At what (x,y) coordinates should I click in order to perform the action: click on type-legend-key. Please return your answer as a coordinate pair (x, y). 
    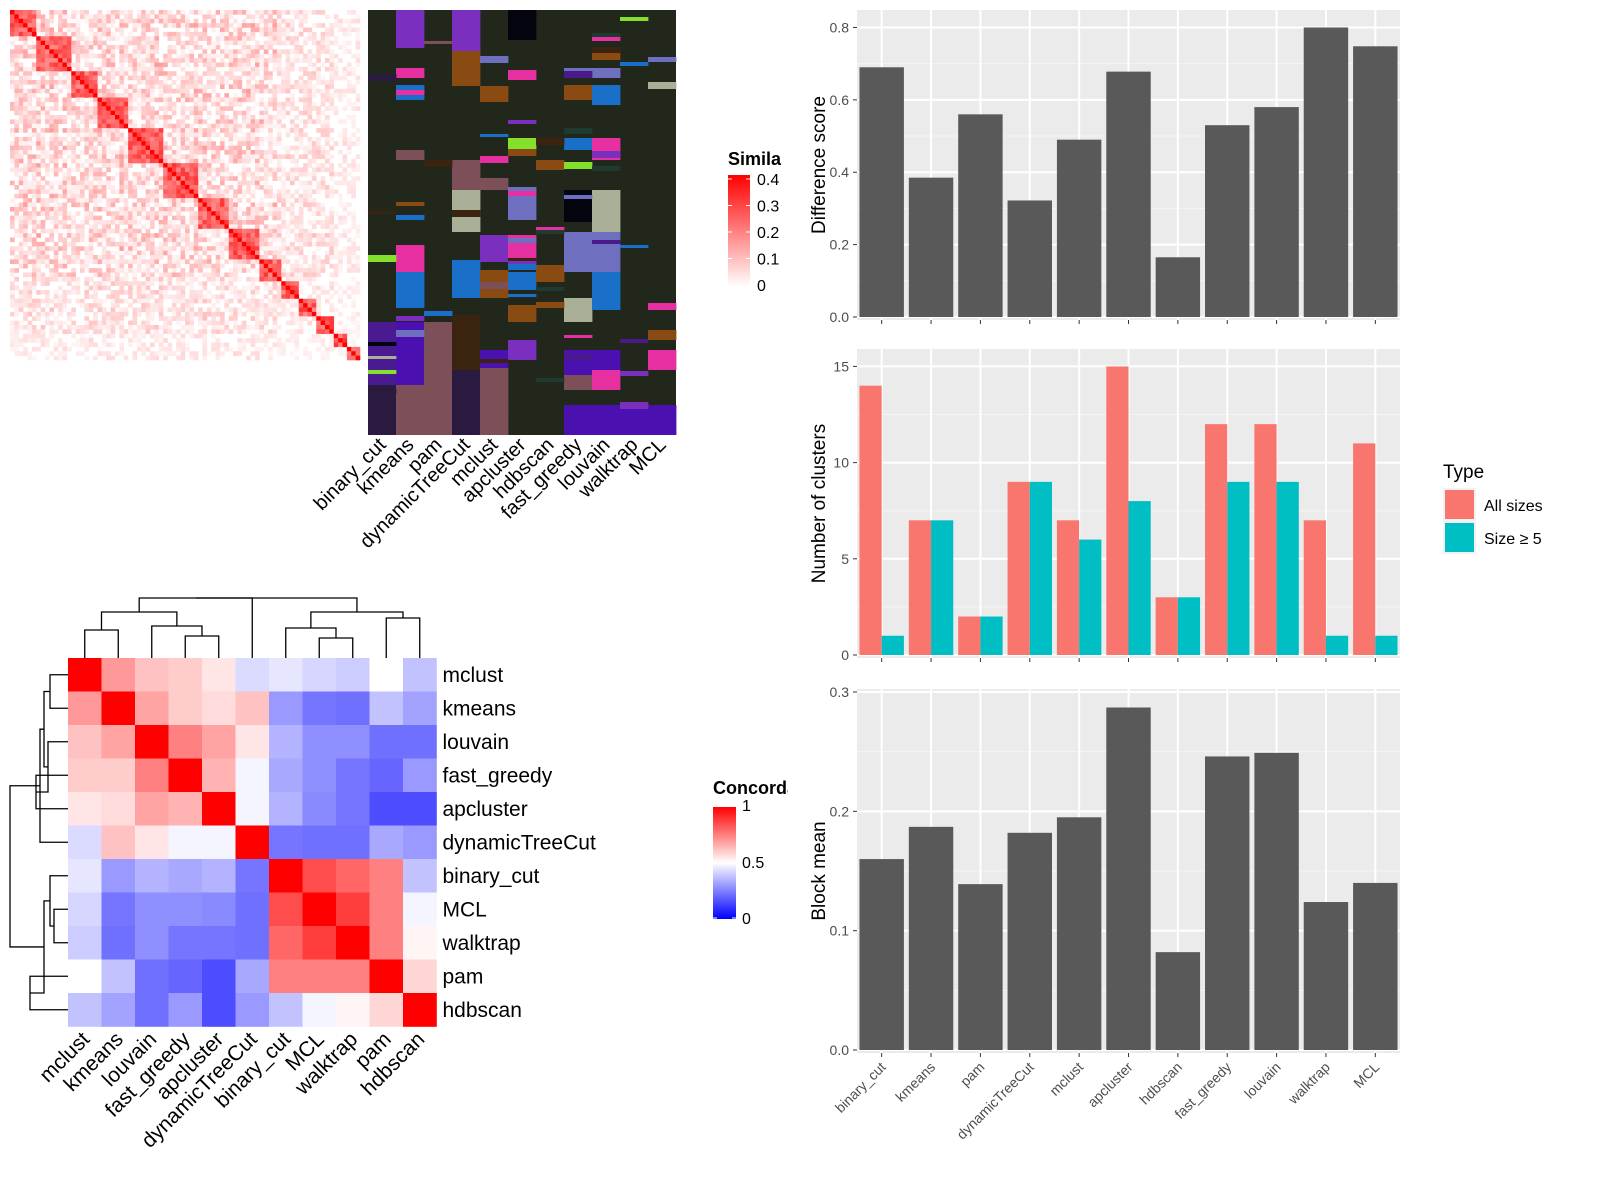
    Looking at the image, I should click on (1459, 537).